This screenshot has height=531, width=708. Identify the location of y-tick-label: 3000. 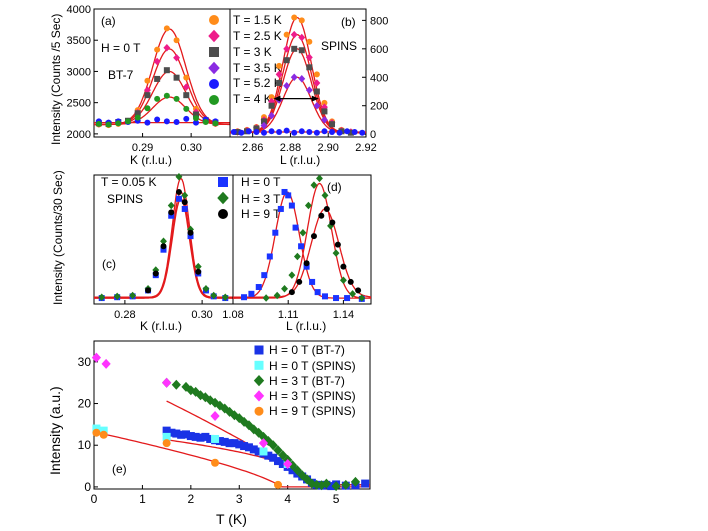
(79, 72).